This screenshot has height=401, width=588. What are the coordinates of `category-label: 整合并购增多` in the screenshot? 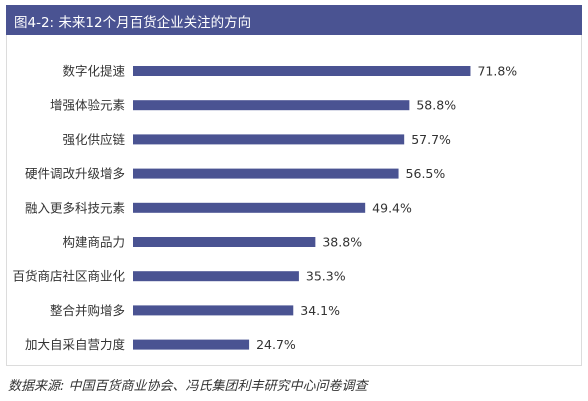 It's located at (87, 310).